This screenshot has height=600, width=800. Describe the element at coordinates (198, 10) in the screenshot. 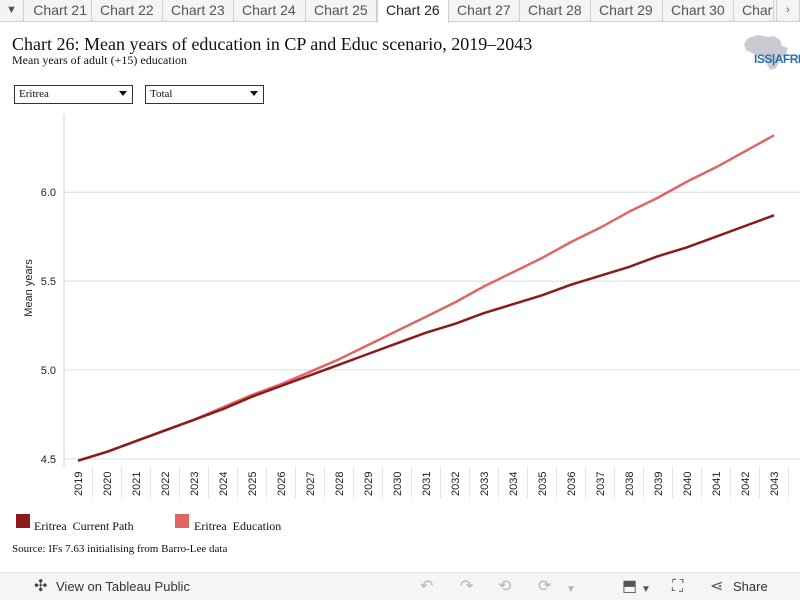

I see `tab-chart-23: Chart 23` at that location.